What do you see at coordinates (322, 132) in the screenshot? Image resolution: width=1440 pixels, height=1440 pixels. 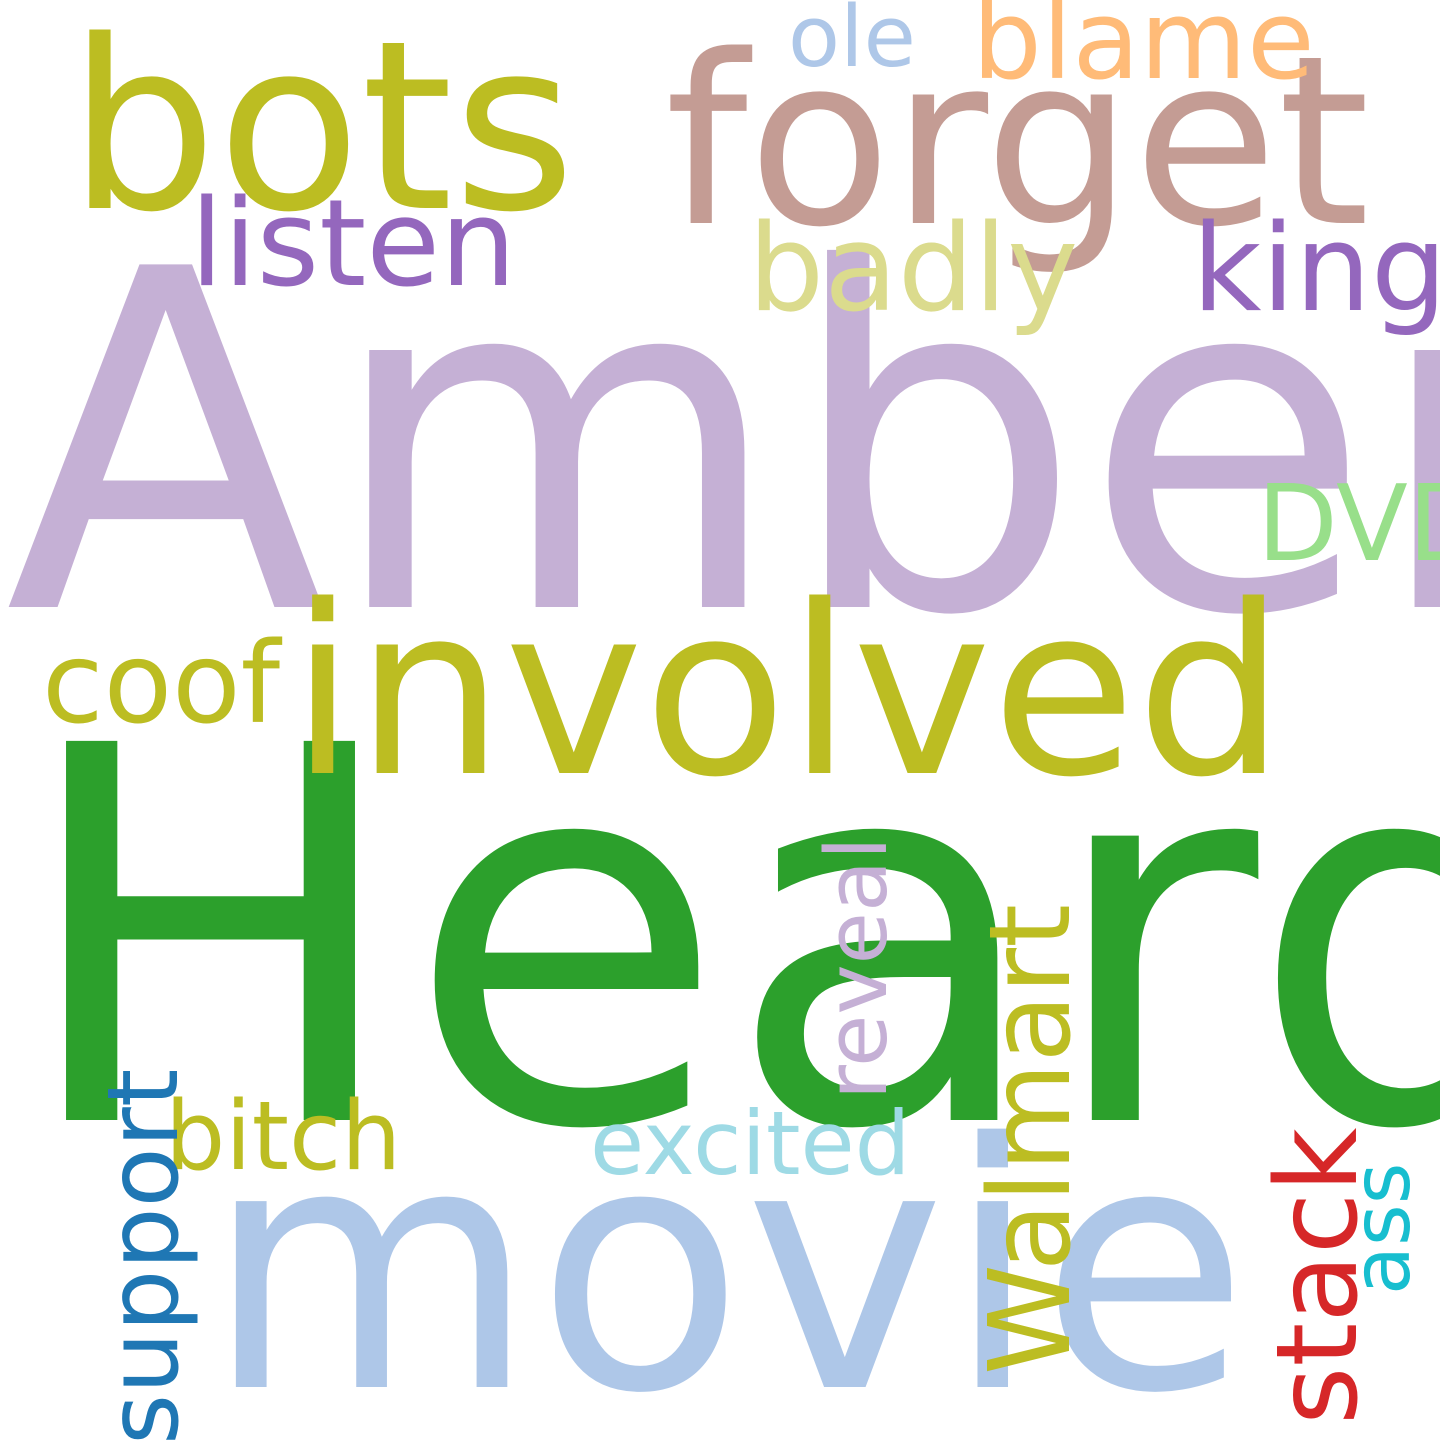 I see `word-bots: bots` at bounding box center [322, 132].